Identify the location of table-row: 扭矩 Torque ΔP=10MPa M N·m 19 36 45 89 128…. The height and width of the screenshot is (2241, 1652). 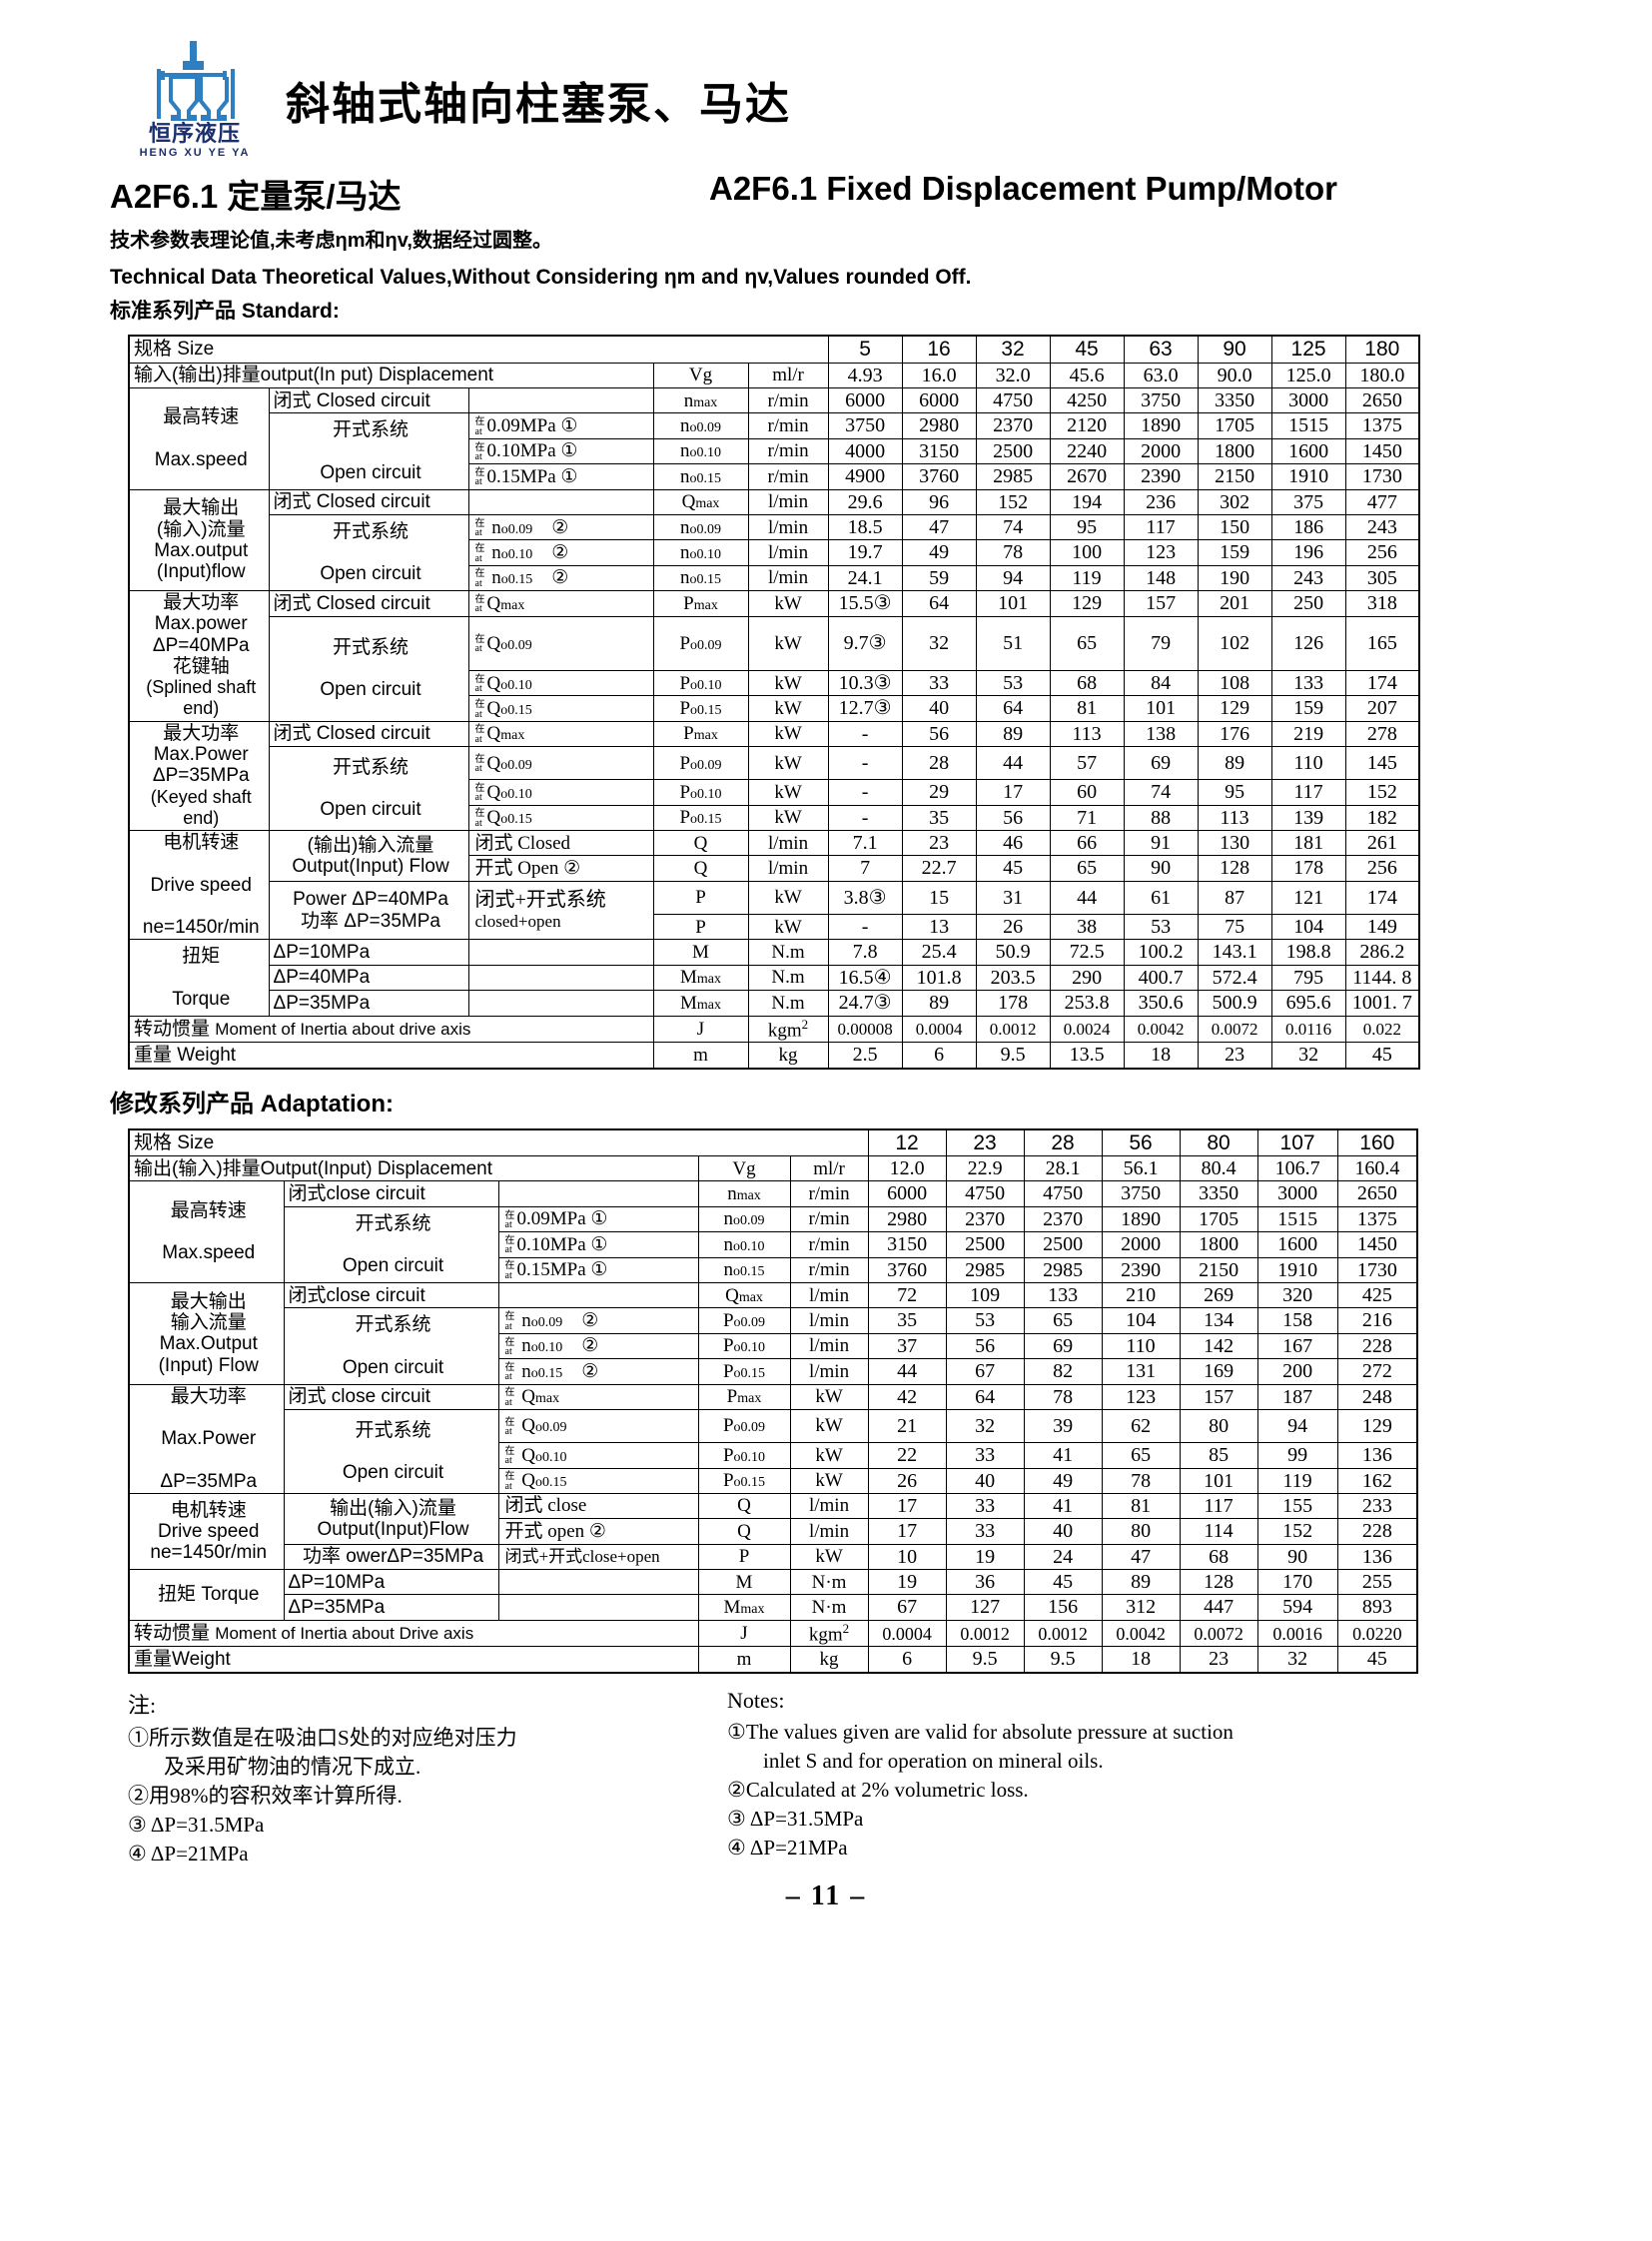
(773, 1595).